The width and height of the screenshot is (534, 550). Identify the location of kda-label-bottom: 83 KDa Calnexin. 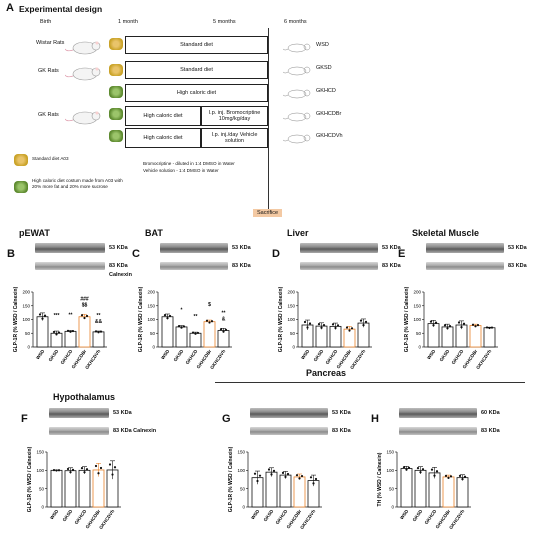
(135, 431).